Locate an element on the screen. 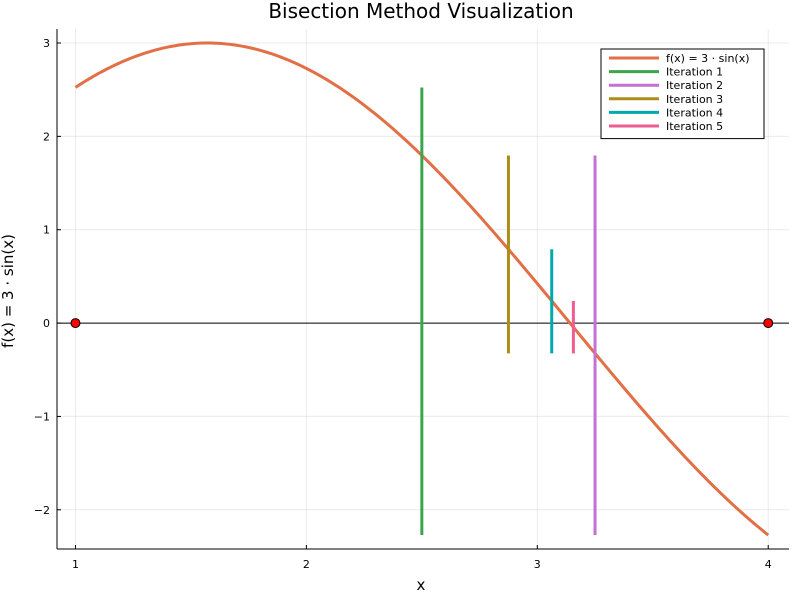  y-axis-label: f(x) = 3 · sin(x) is located at coordinates (8, 291).